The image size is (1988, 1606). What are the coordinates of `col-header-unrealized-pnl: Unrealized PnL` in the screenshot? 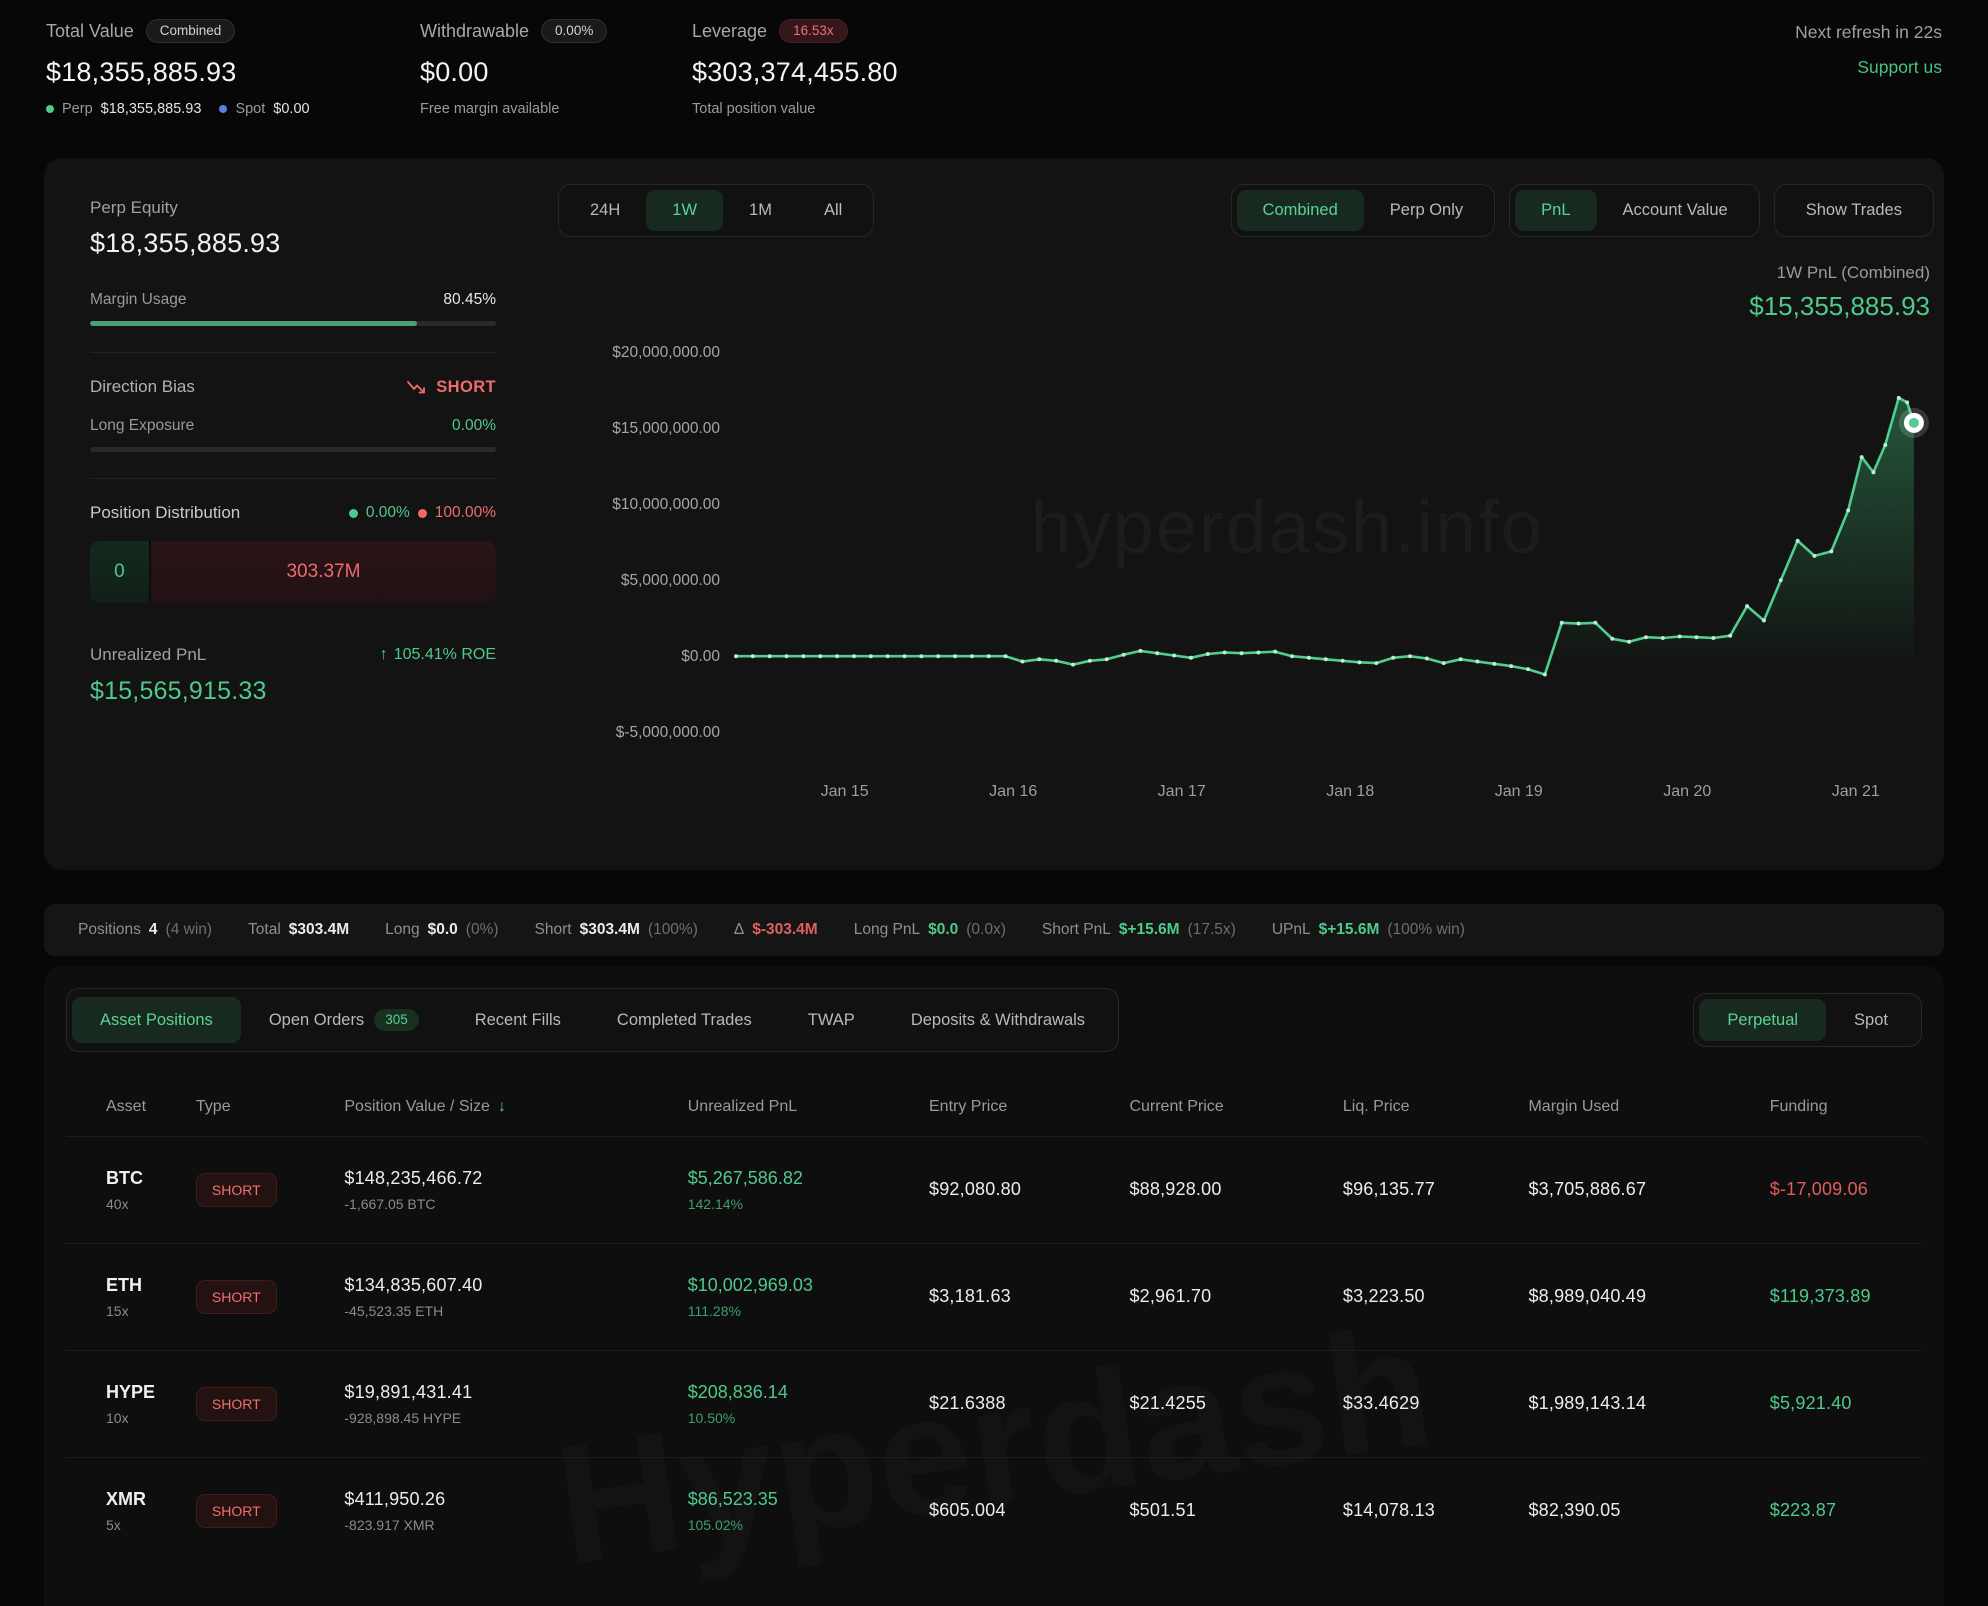 It's located at (742, 1106).